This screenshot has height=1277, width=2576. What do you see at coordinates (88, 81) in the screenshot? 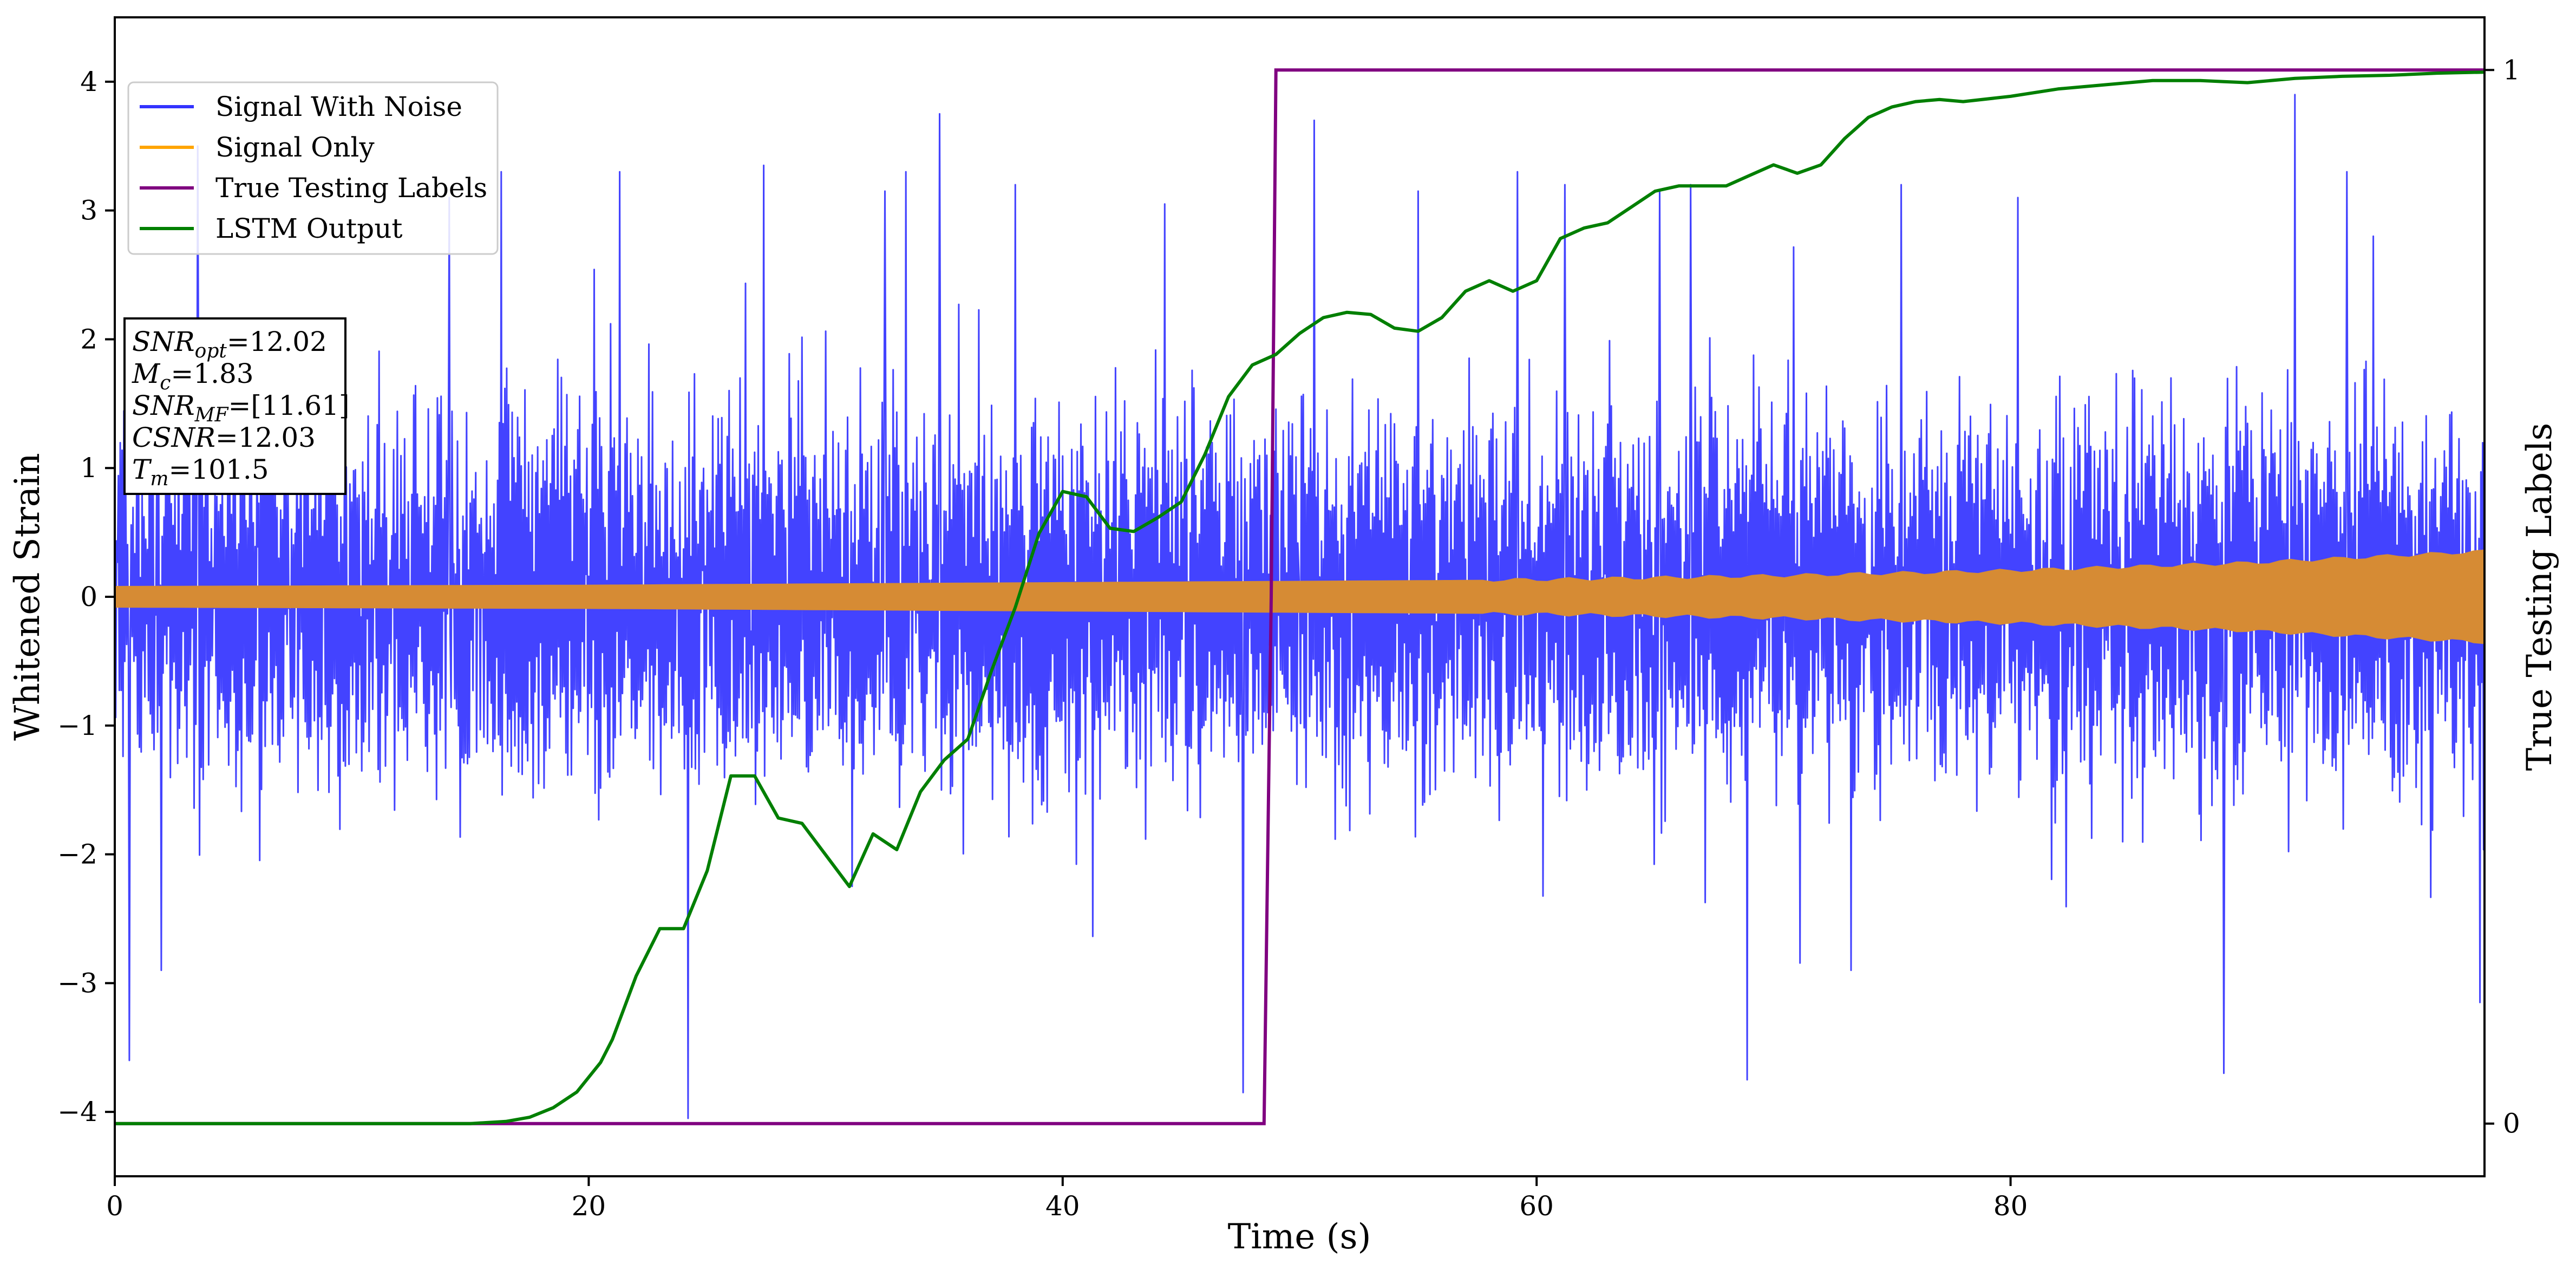
I see `y-tick-label: 4` at bounding box center [88, 81].